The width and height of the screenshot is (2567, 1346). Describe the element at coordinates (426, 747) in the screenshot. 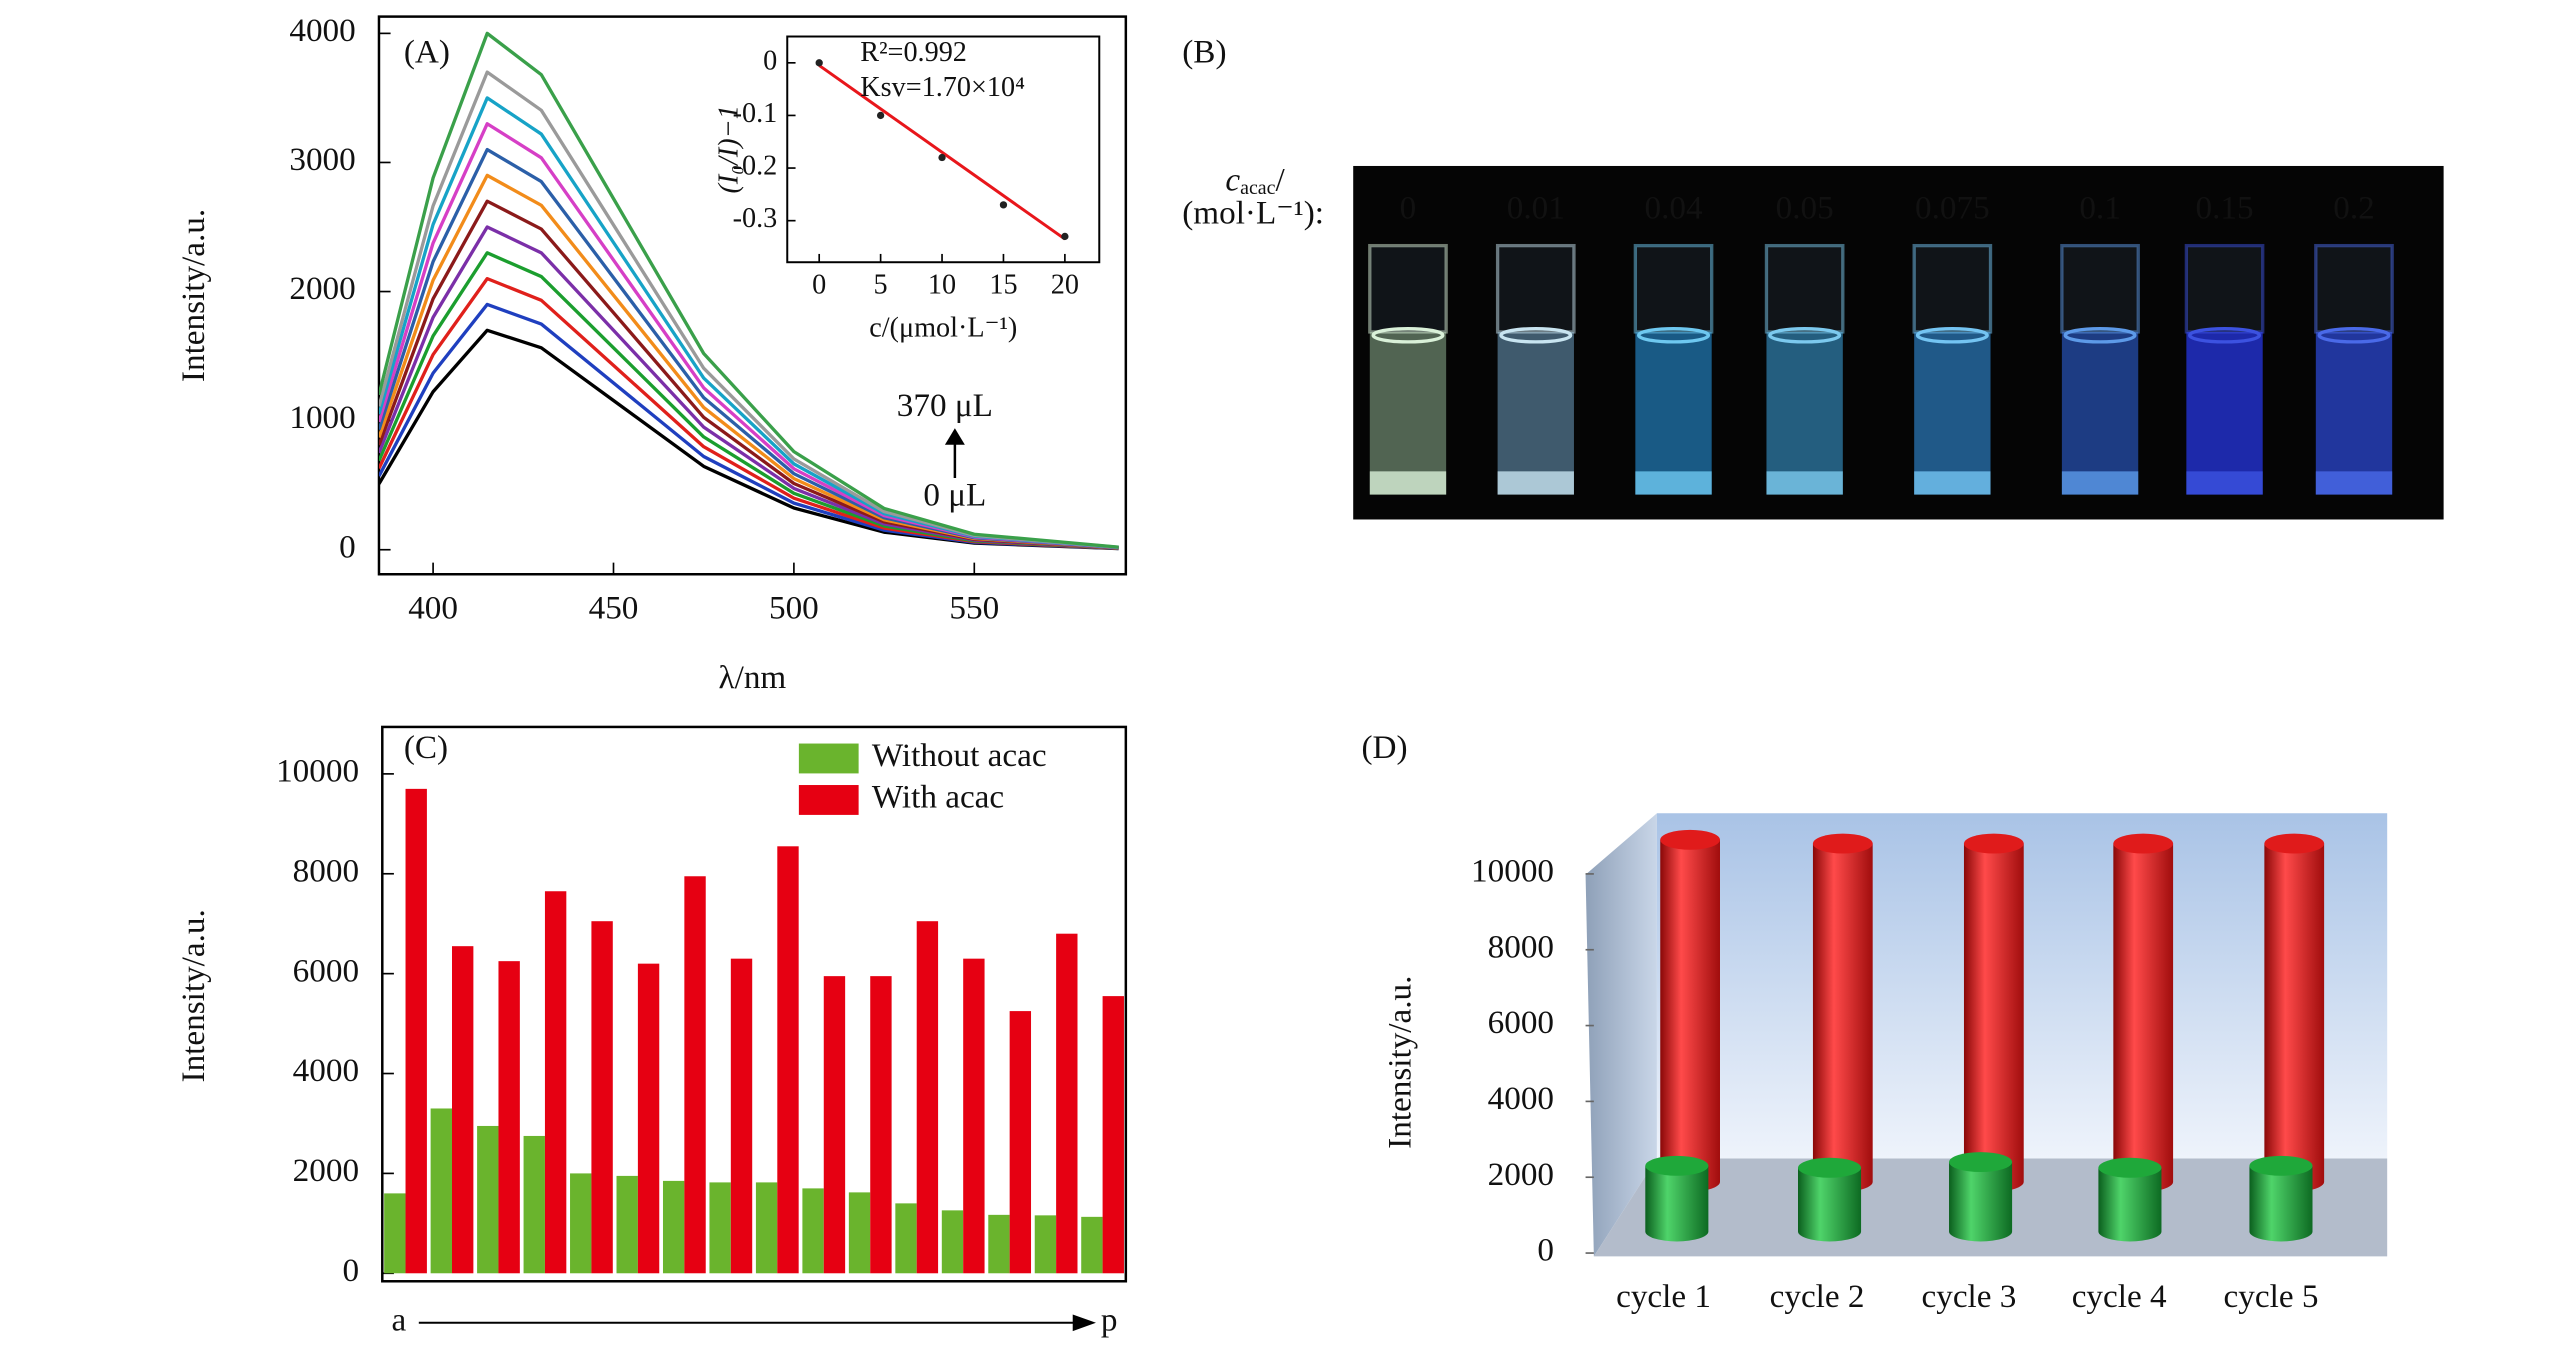

I see `panel-label: (C)` at that location.